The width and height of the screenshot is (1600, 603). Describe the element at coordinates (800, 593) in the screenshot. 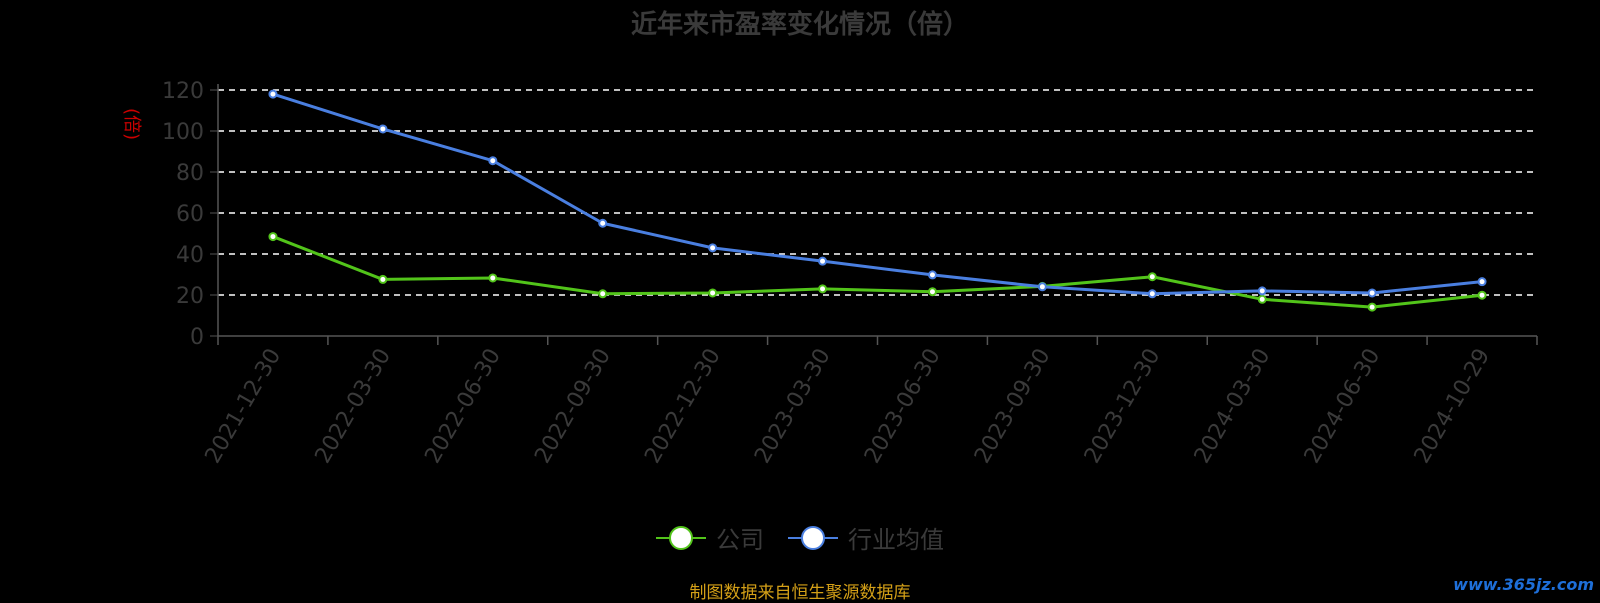

I see `data-source-note: 制图数据来自恒生聚源数据库` at that location.